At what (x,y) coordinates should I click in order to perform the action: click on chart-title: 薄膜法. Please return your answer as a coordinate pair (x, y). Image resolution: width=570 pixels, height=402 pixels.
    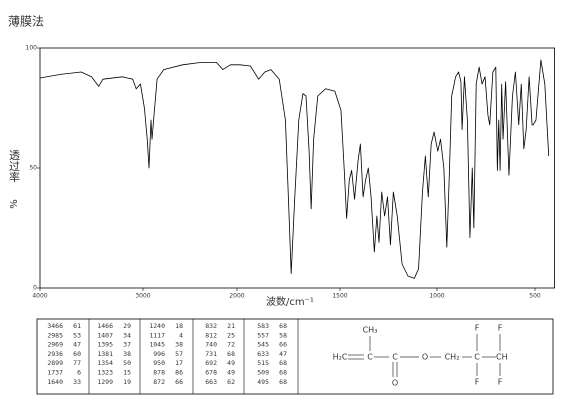
    Looking at the image, I should click on (26, 21).